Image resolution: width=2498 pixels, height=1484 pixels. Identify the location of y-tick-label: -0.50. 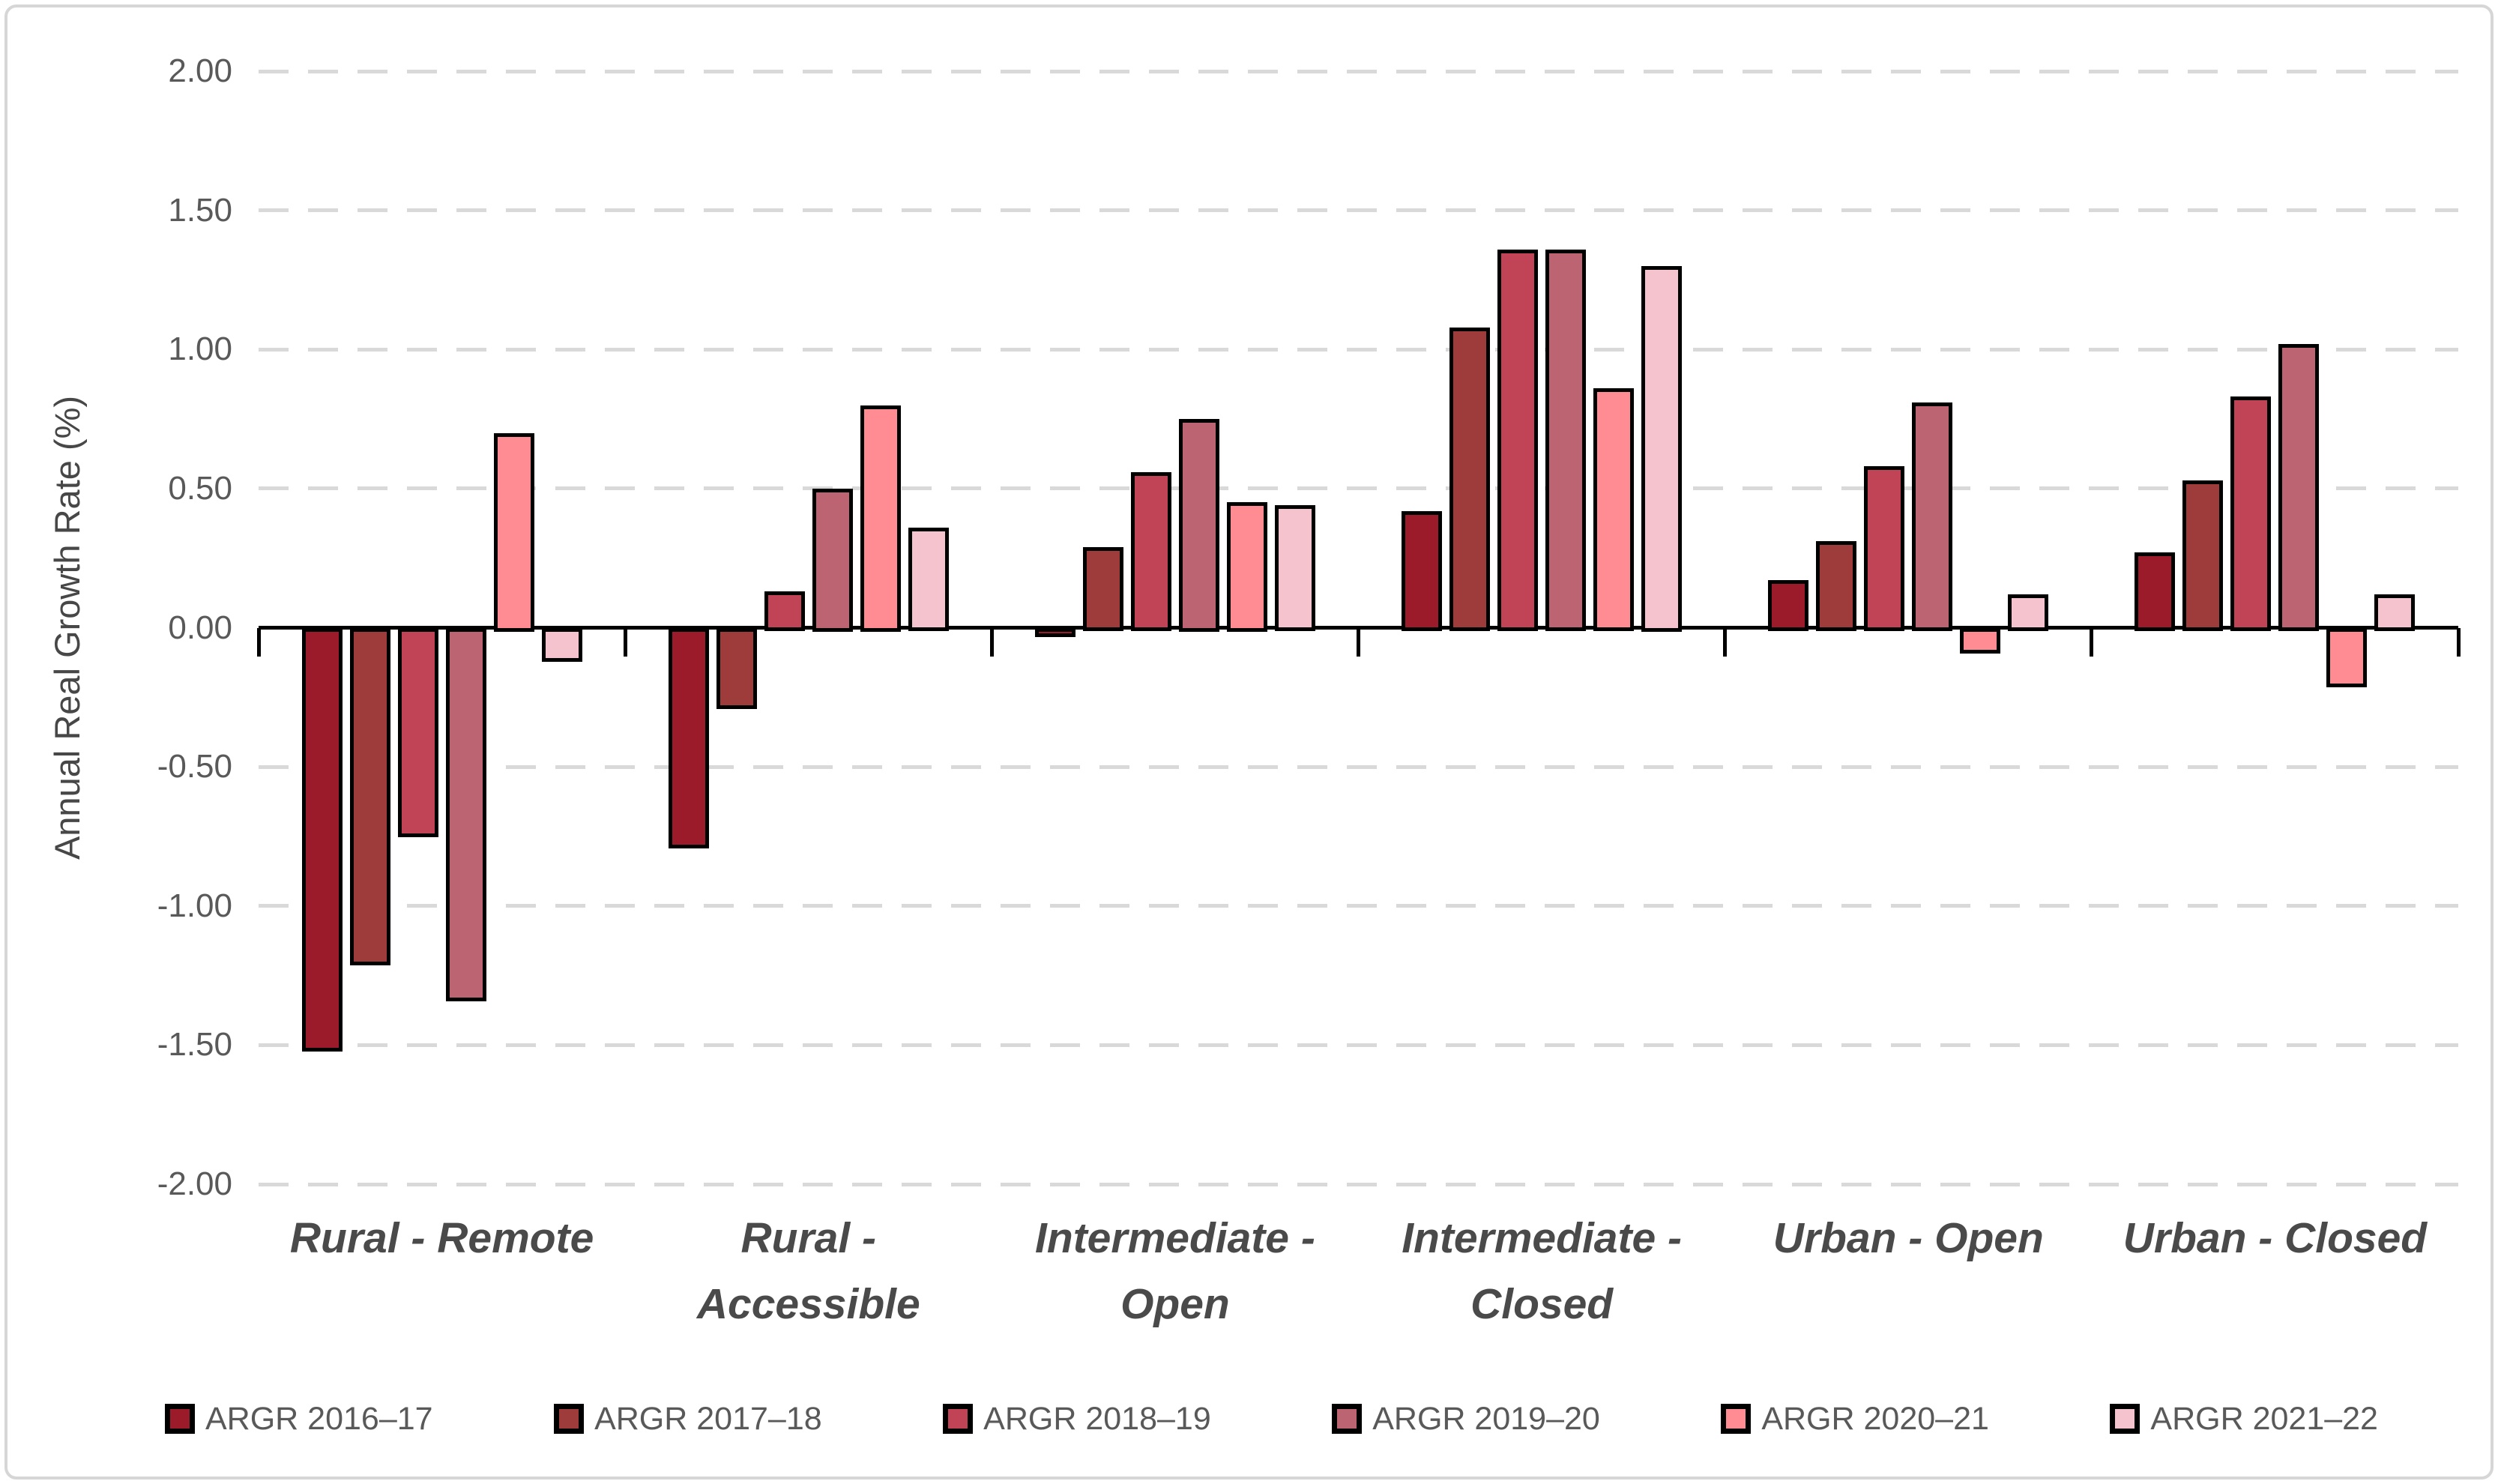
(194, 767).